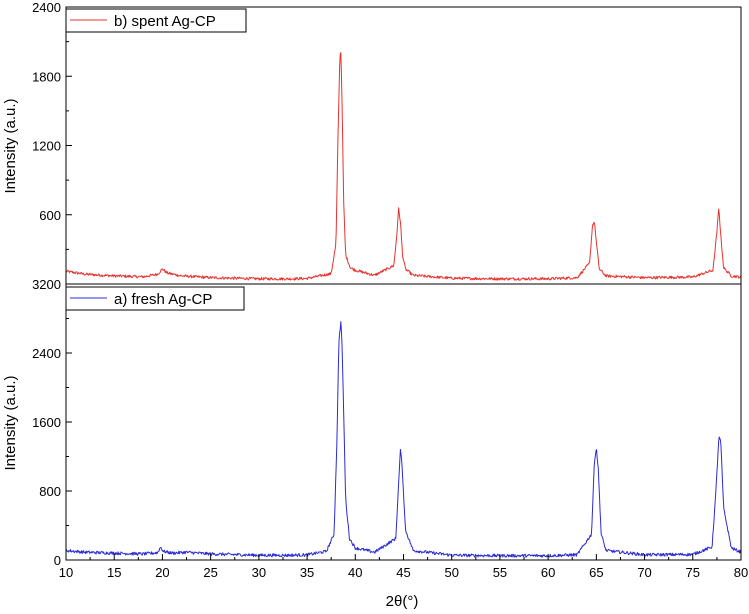 The height and width of the screenshot is (614, 749). What do you see at coordinates (644, 572) in the screenshot?
I see `x-tick-label: 70` at bounding box center [644, 572].